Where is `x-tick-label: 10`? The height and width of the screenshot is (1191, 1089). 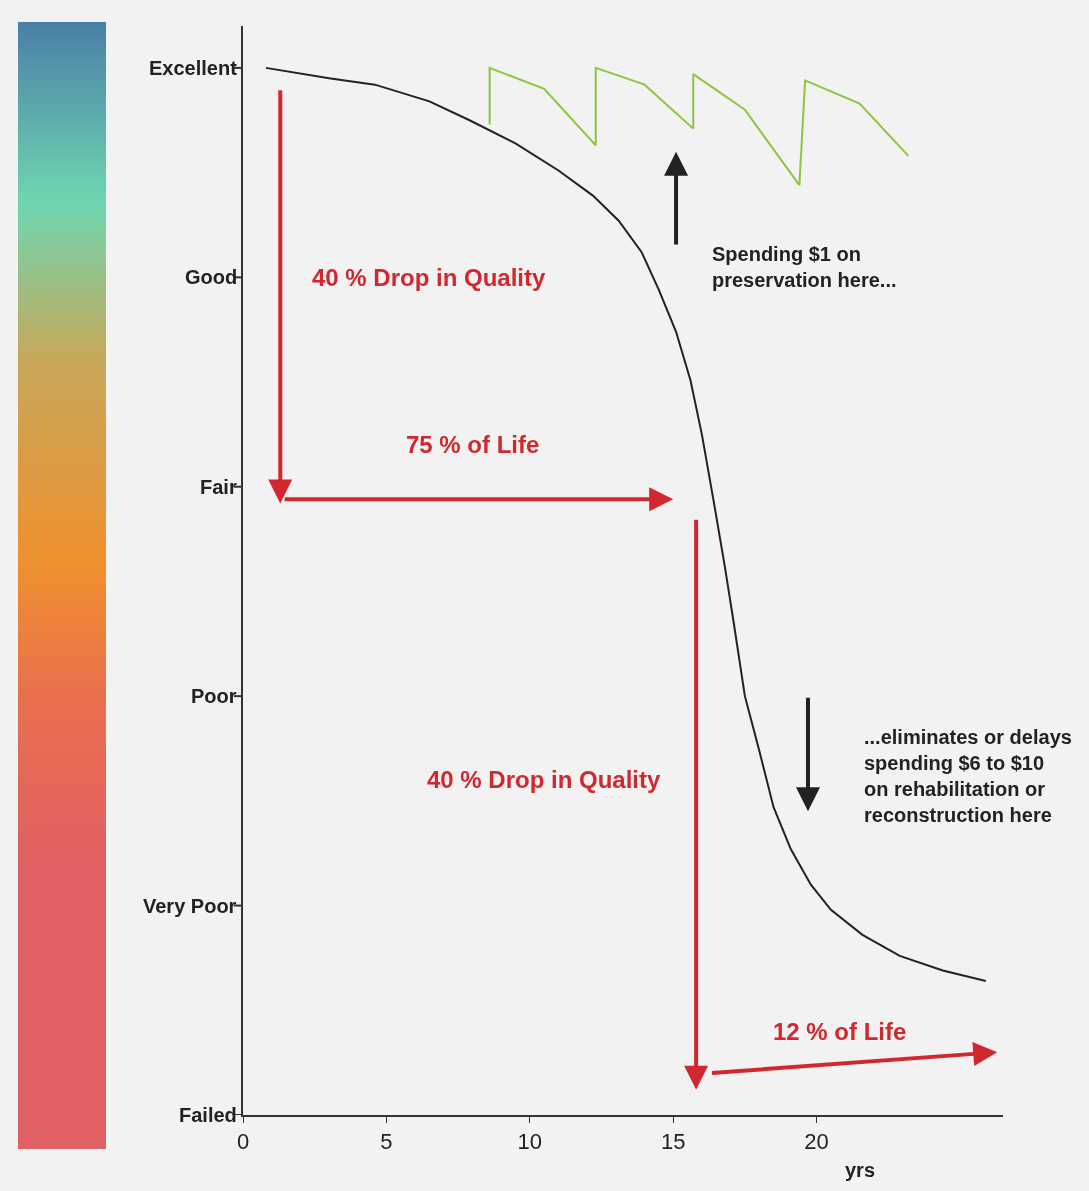 x-tick-label: 10 is located at coordinates (530, 1142).